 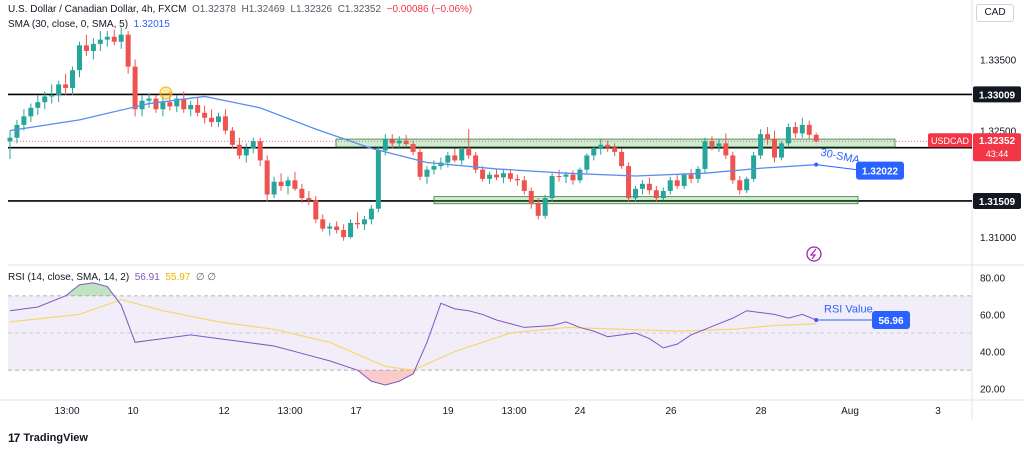 What do you see at coordinates (89, 24) in the screenshot?
I see `sma-legend: SMA (30, close, 0, SMA, 5) 1.32015` at bounding box center [89, 24].